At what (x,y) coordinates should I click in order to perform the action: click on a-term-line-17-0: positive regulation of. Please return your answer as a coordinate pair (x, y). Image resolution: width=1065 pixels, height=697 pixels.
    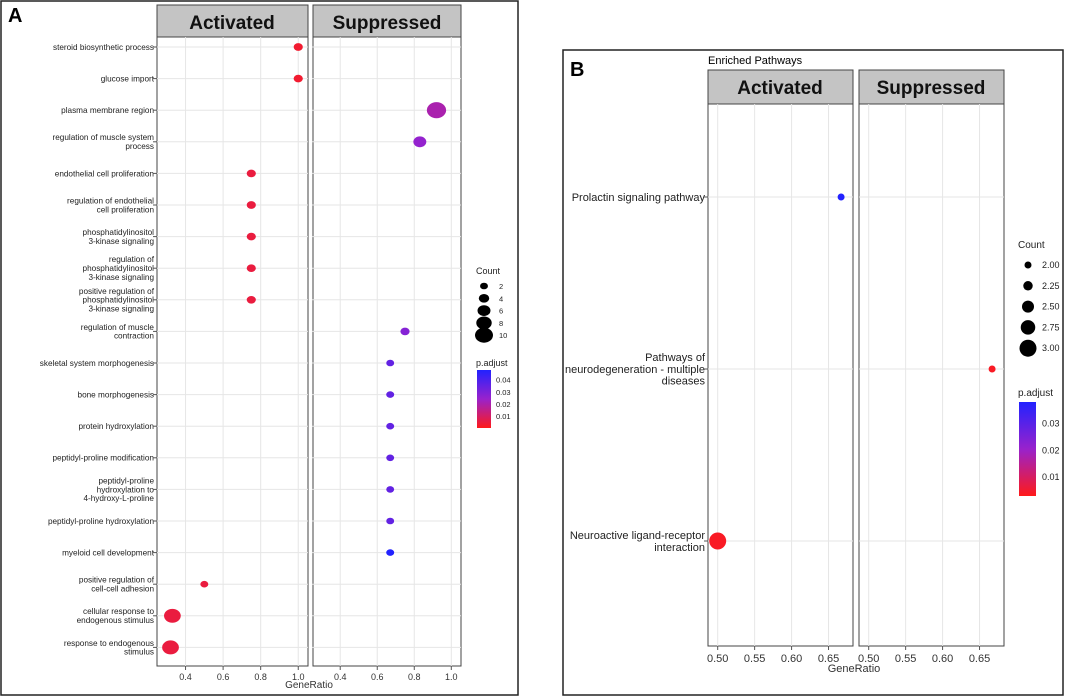
    Looking at the image, I should click on (117, 580).